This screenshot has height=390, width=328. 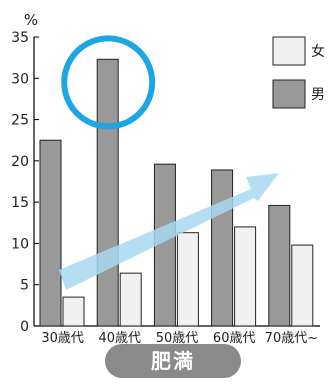 What do you see at coordinates (318, 95) in the screenshot?
I see `legend-label: 男` at bounding box center [318, 95].